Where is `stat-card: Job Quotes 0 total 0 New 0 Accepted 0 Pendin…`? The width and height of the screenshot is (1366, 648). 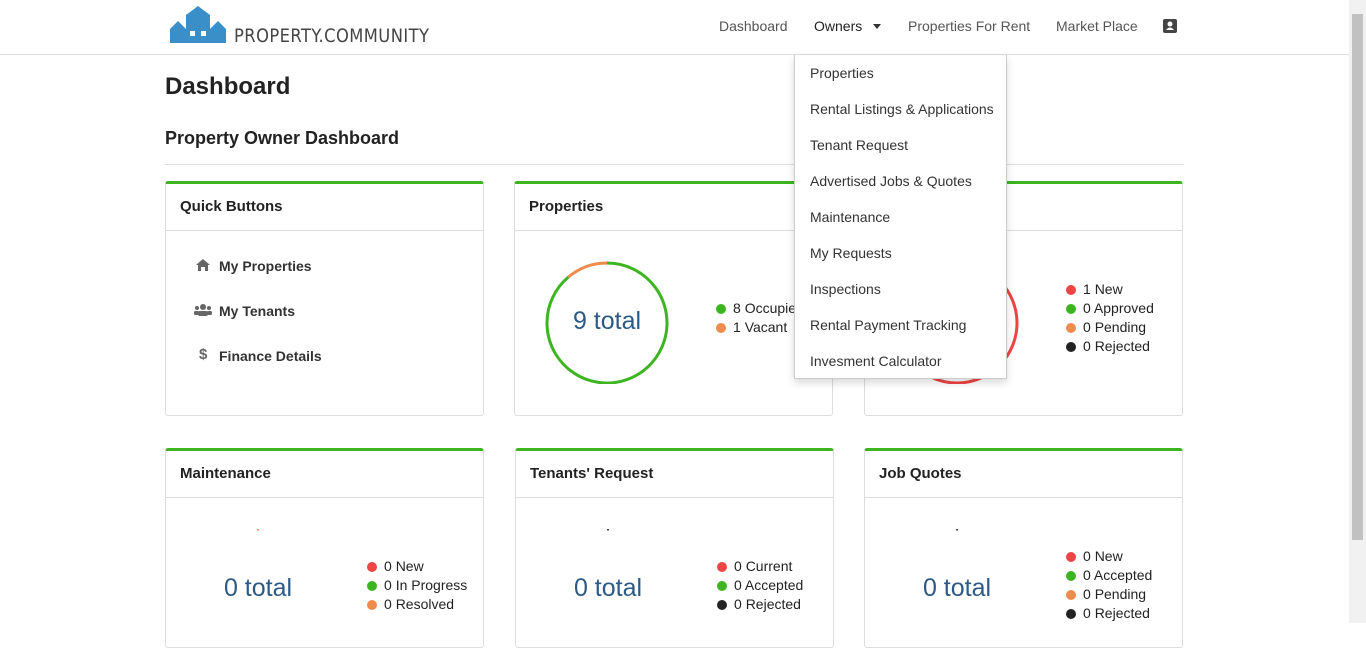
stat-card: Job Quotes 0 total 0 New 0 Accepted 0 Pendin… is located at coordinates (1023, 548).